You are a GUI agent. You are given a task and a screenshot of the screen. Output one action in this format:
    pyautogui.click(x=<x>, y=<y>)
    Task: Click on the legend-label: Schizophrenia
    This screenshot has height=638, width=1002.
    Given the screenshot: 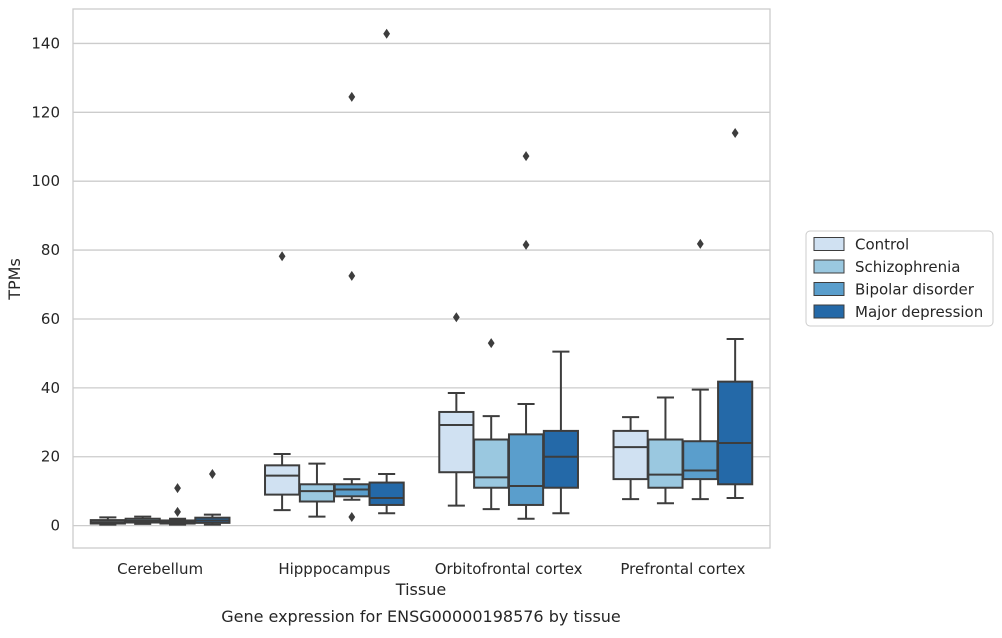 What is the action you would take?
    pyautogui.click(x=907, y=267)
    